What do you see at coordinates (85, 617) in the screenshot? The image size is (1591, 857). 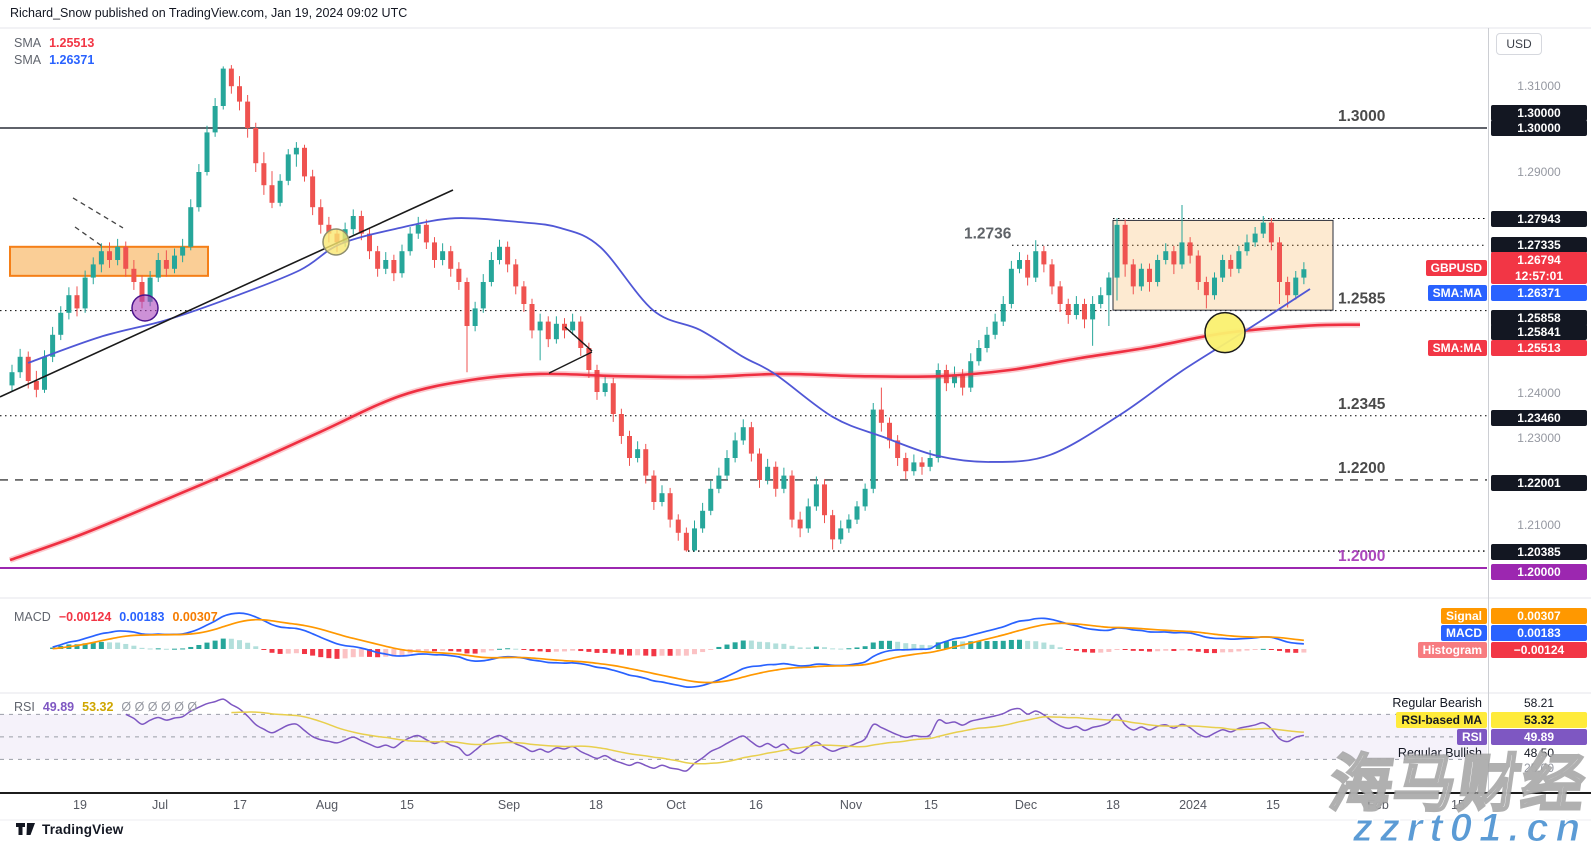 I see `macd-hist-value: −0.00124` at bounding box center [85, 617].